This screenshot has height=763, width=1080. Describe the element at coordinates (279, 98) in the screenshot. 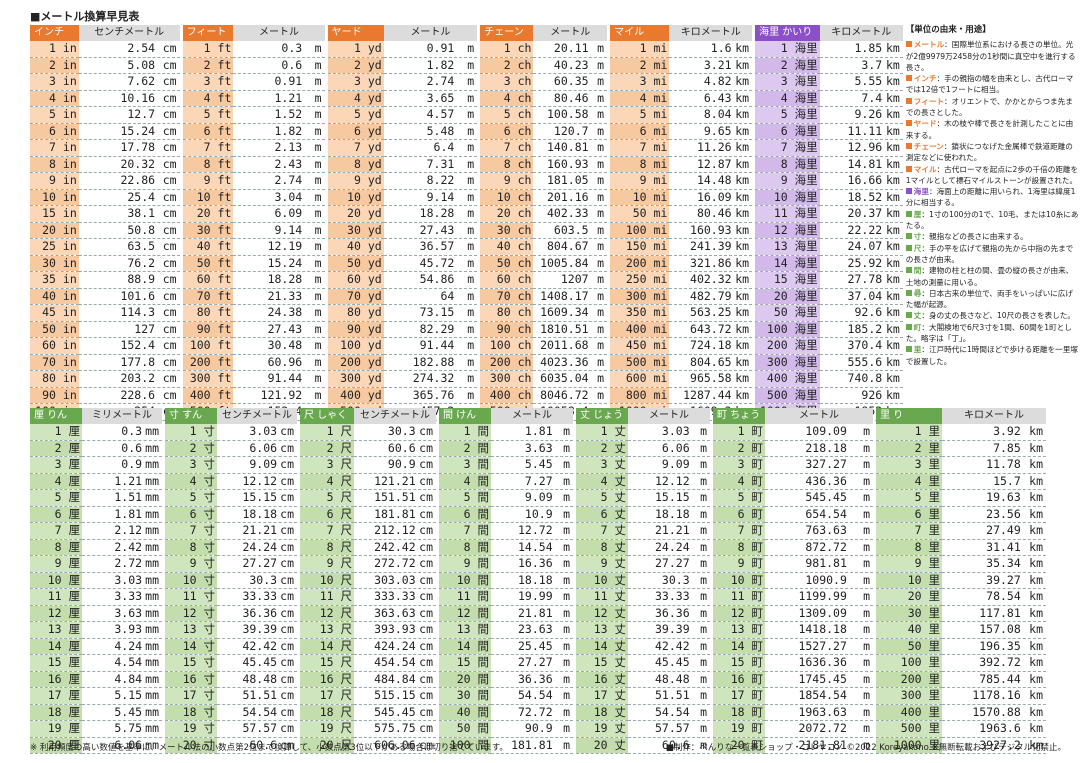

I see `converted-value: 1.21 m` at that location.